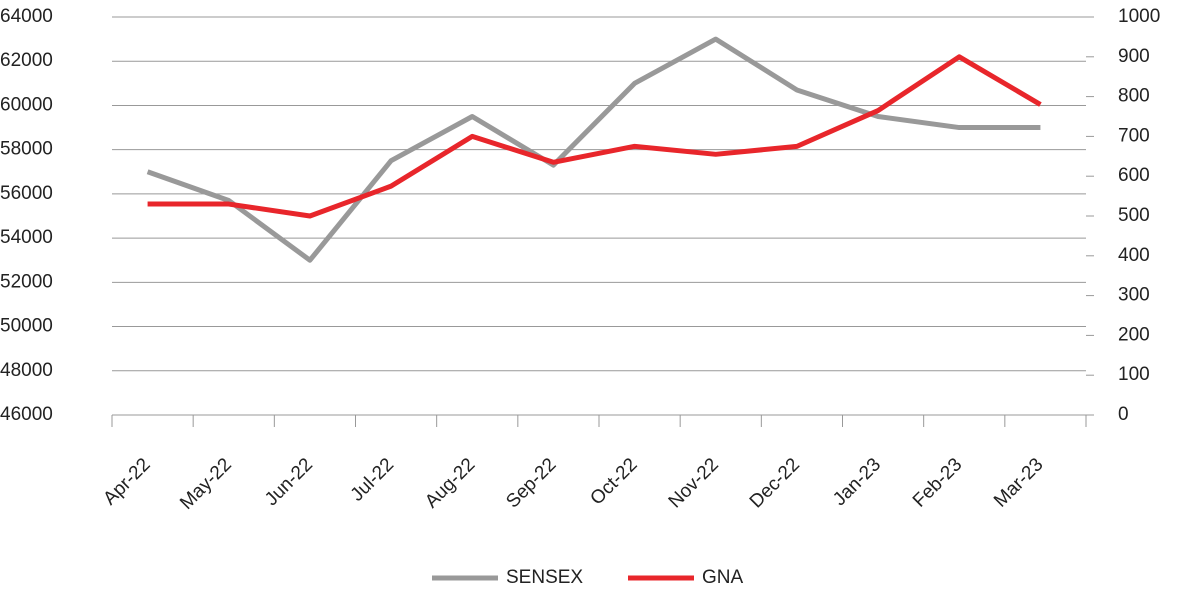 Image resolution: width=1178 pixels, height=590 pixels. Describe the element at coordinates (26, 281) in the screenshot. I see `y-tick-label: 52000` at that location.